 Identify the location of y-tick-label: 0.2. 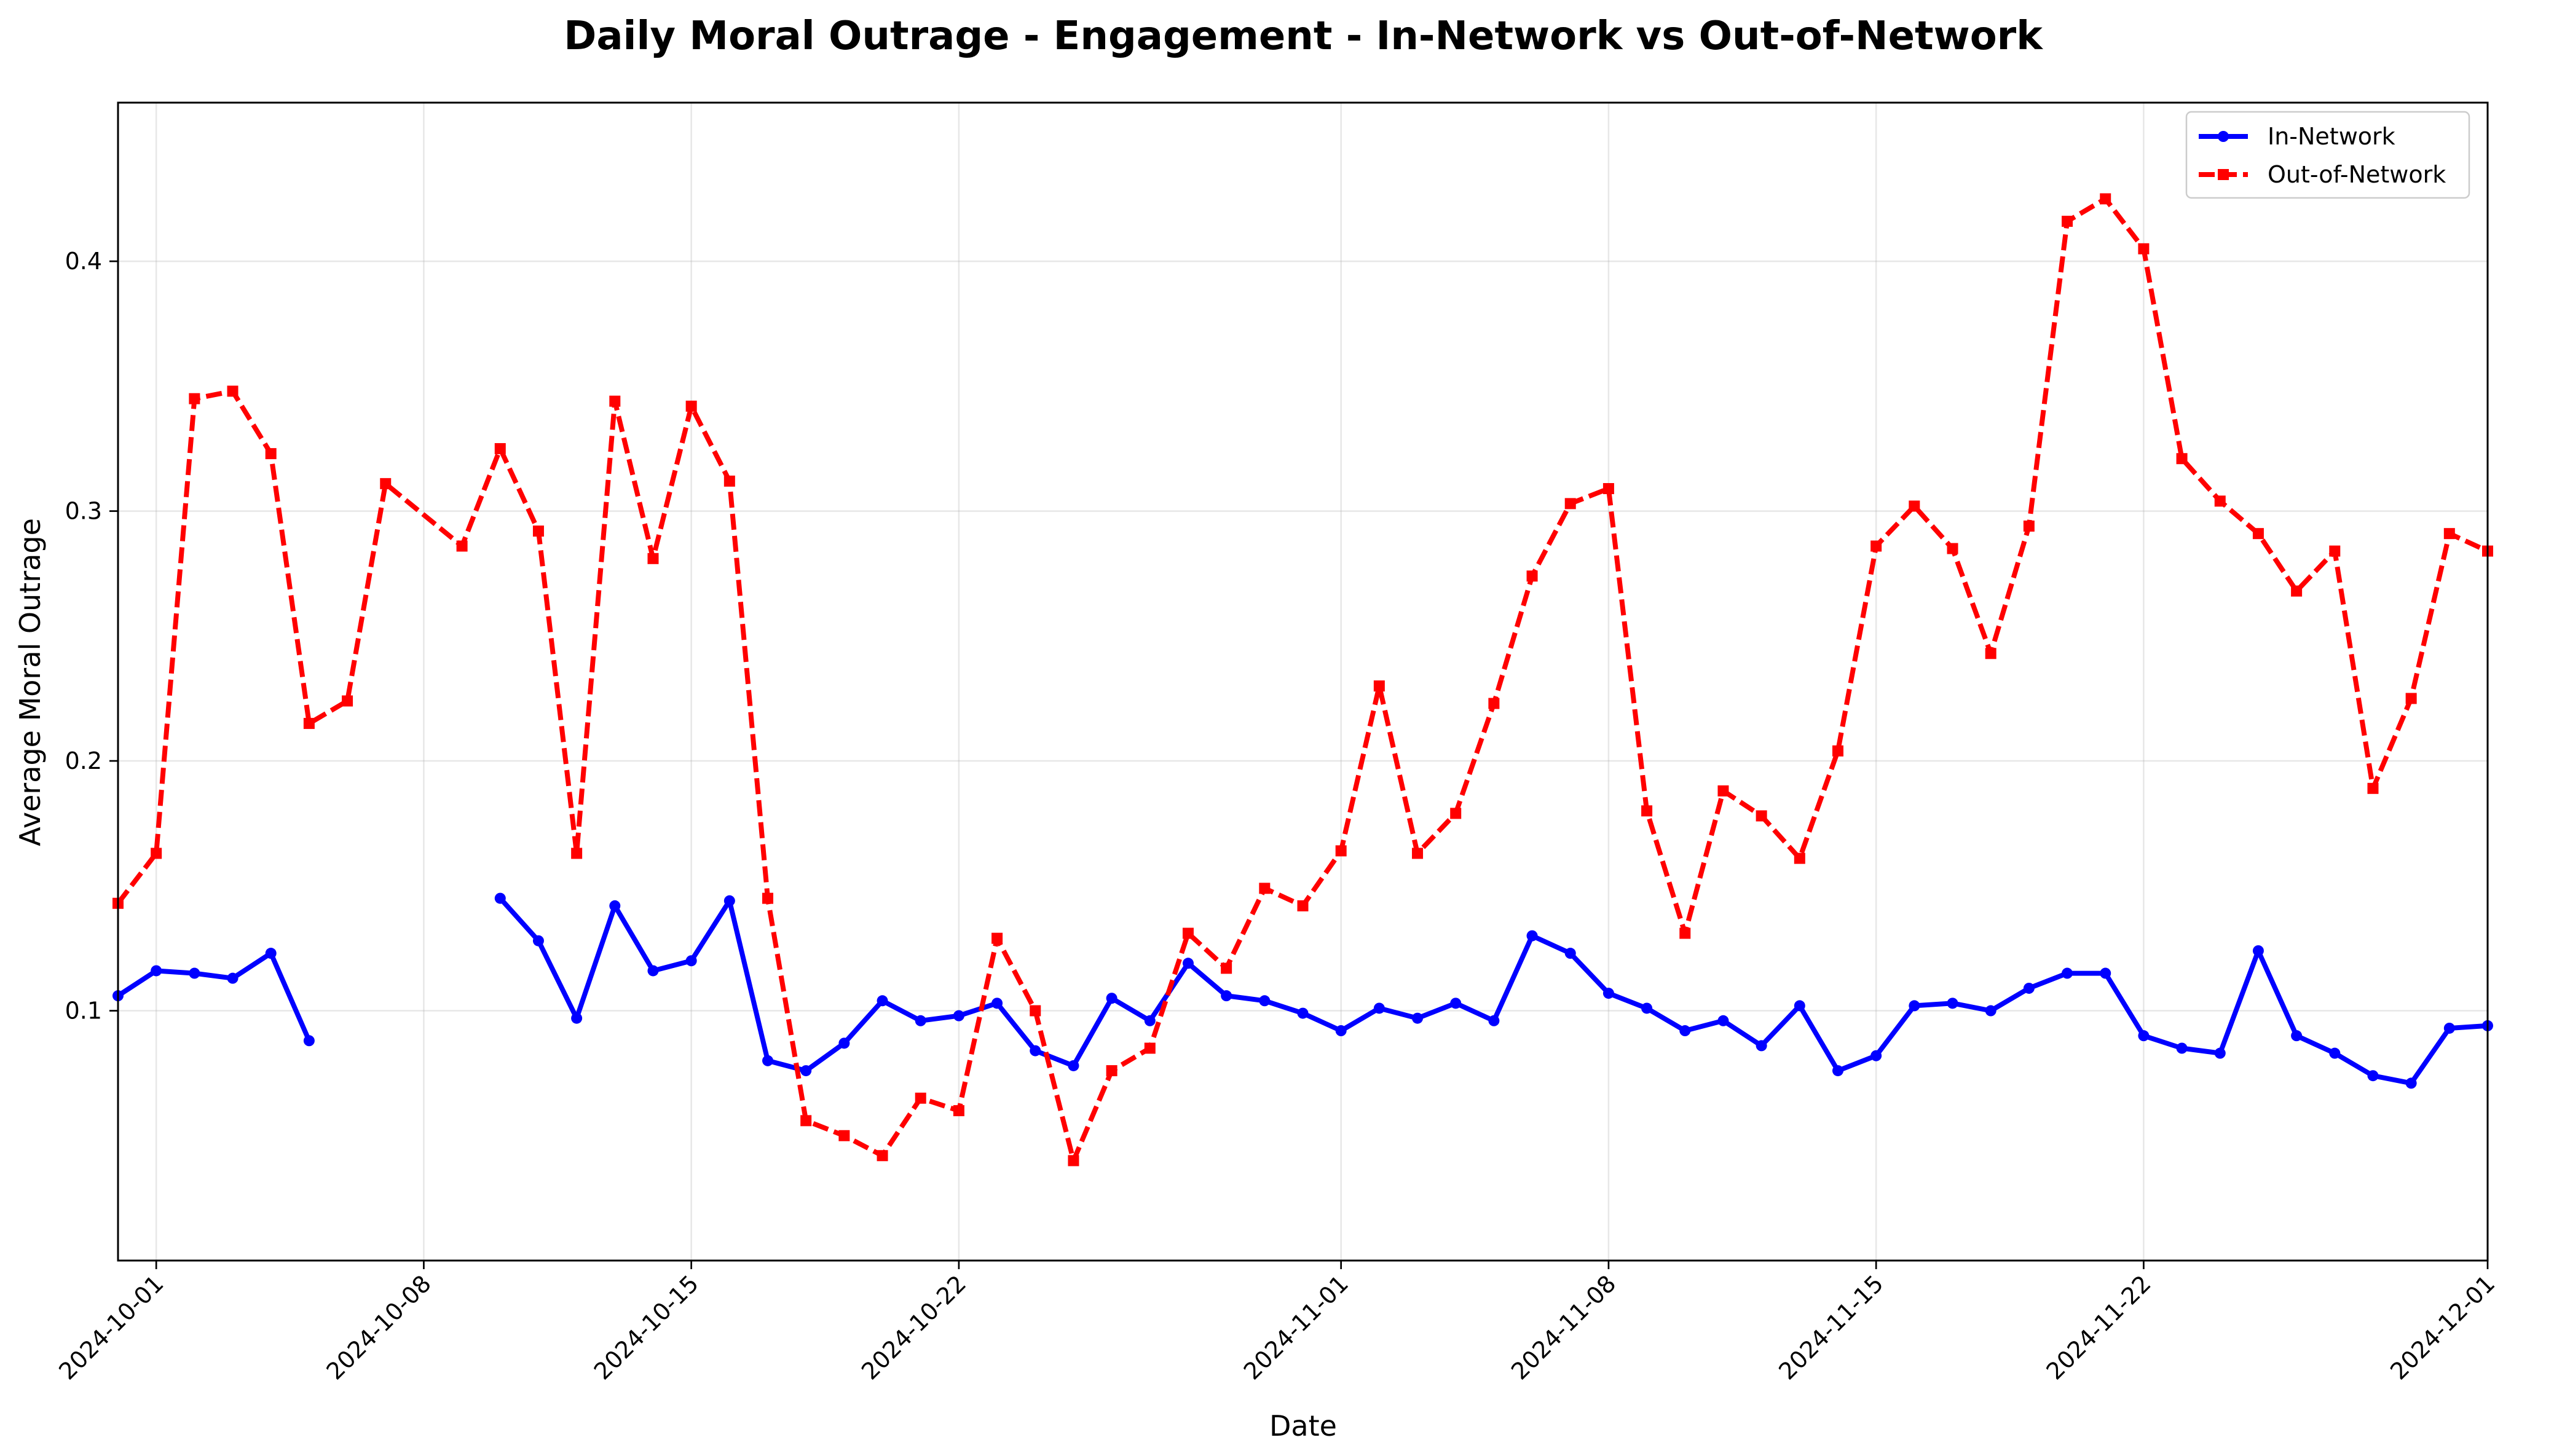
(83, 760).